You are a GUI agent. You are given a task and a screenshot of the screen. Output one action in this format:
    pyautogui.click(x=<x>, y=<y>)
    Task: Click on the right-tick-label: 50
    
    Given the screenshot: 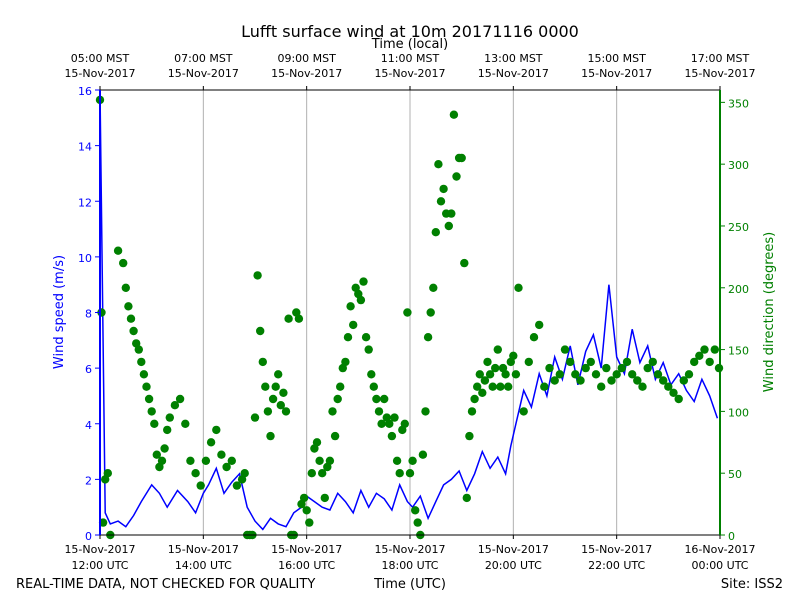 What is the action you would take?
    pyautogui.click(x=735, y=474)
    